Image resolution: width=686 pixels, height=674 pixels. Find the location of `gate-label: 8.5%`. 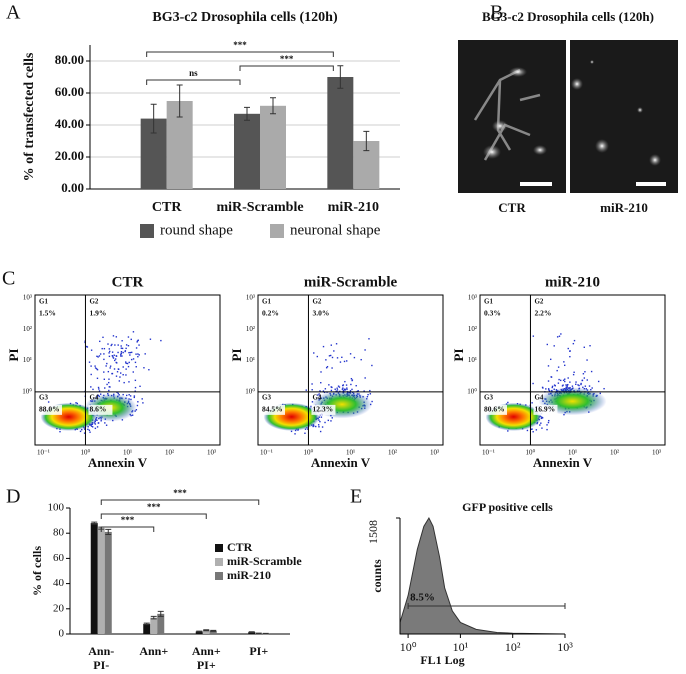

gate-label: 8.5% is located at coordinates (422, 598).